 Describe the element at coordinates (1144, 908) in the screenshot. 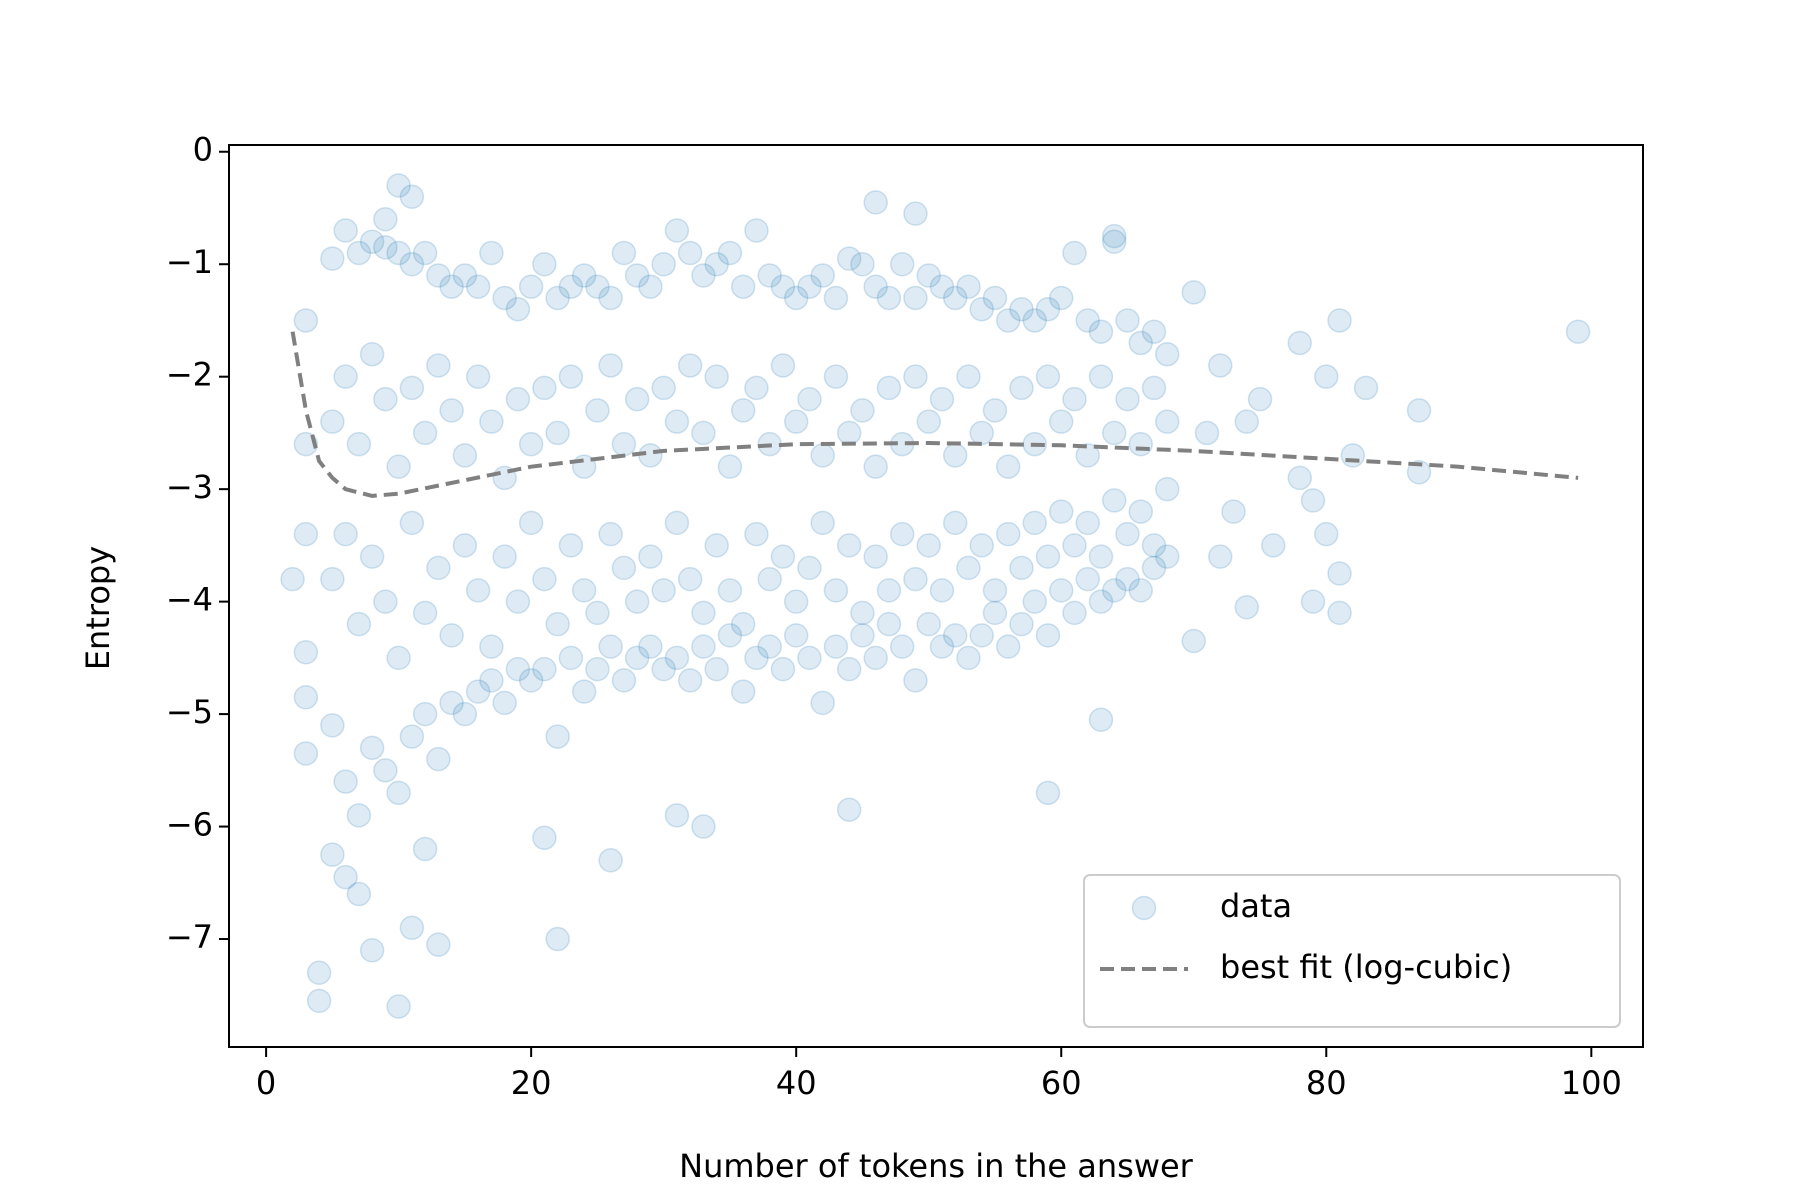

I see `legend-marker` at that location.